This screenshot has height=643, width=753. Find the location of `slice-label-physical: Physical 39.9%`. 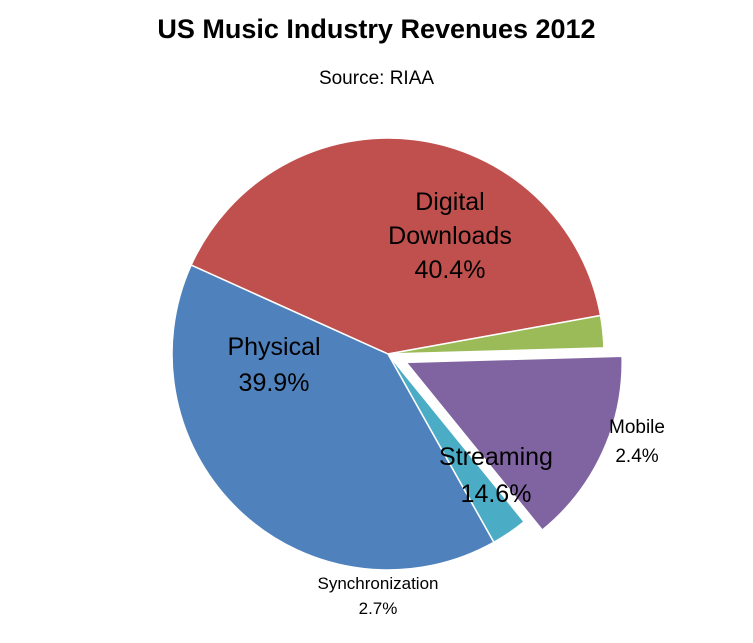

slice-label-physical: Physical 39.9% is located at coordinates (273, 365).